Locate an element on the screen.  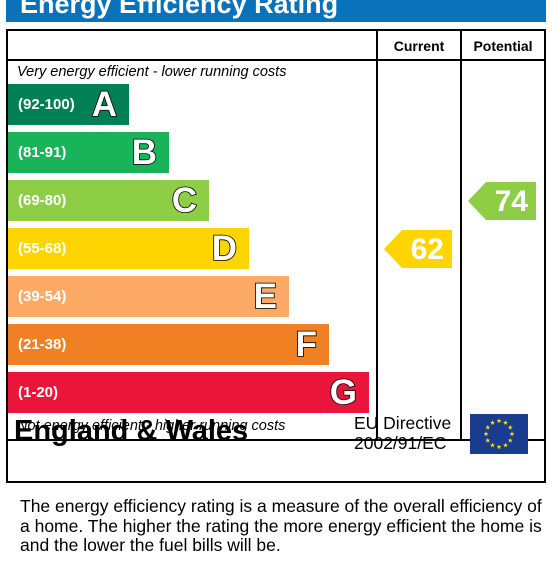
region-label: England & Wales is located at coordinates (131, 431).